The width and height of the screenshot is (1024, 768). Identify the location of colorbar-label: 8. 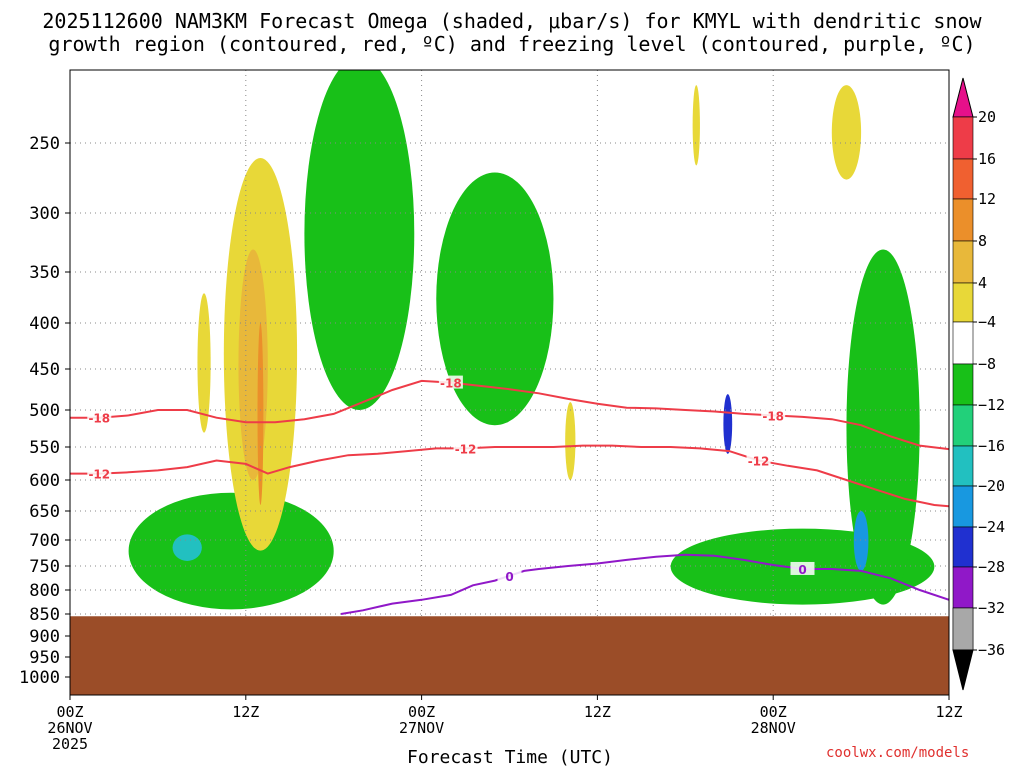
(982, 241).